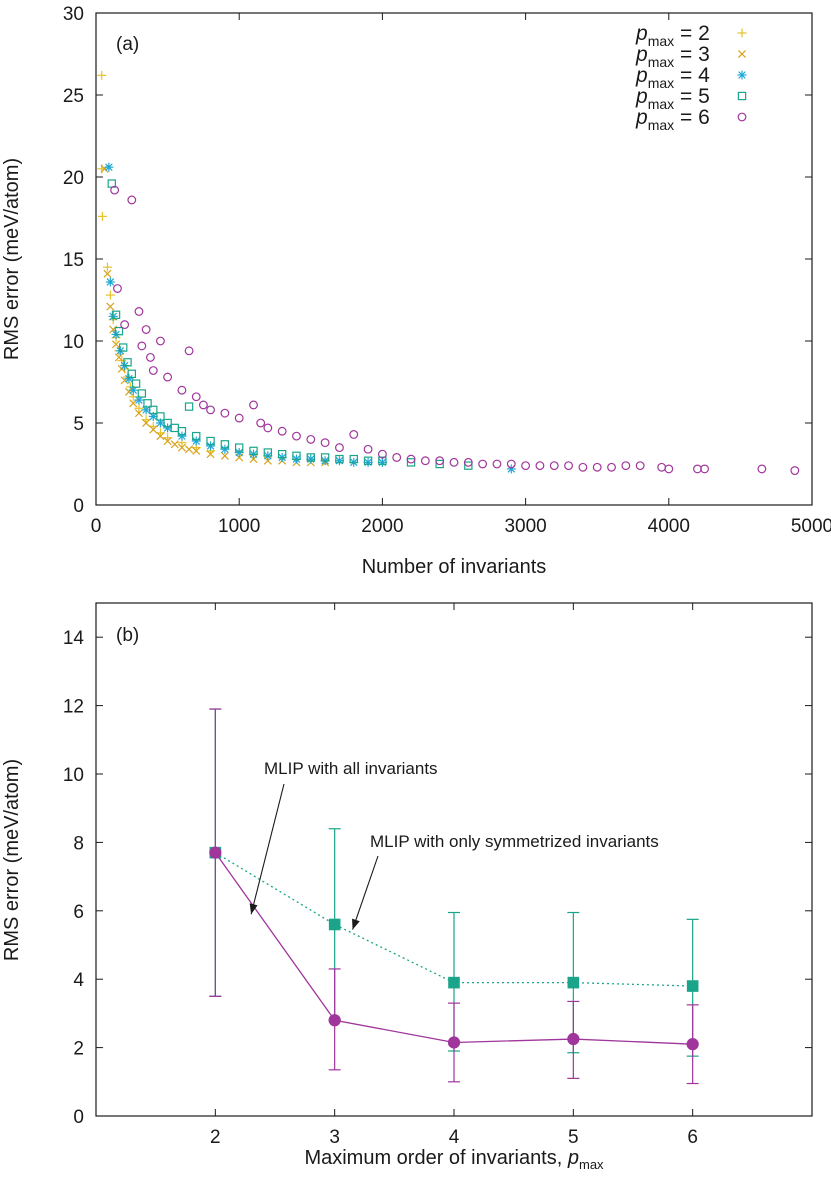  What do you see at coordinates (127, 44) in the screenshot?
I see `panel-a-label: (a)` at bounding box center [127, 44].